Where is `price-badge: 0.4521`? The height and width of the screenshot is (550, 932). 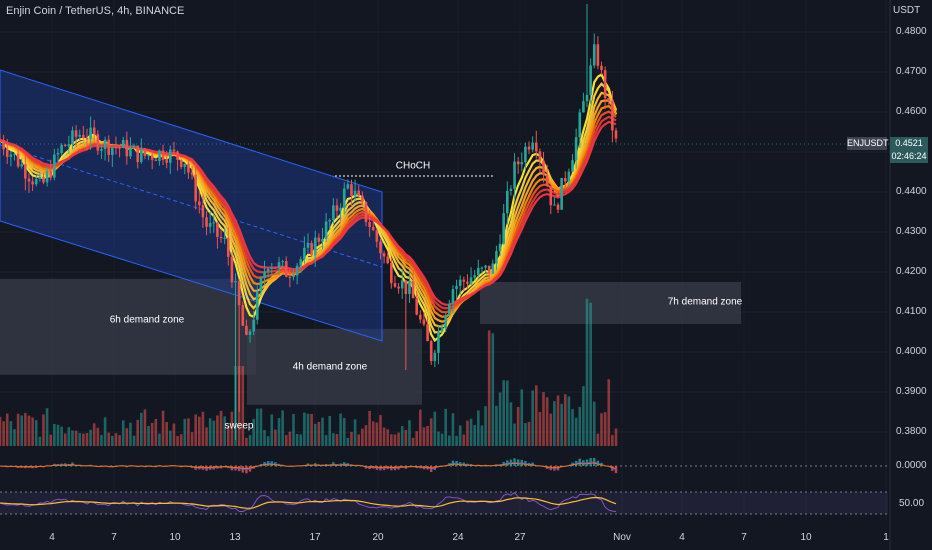 price-badge: 0.4521 is located at coordinates (909, 143).